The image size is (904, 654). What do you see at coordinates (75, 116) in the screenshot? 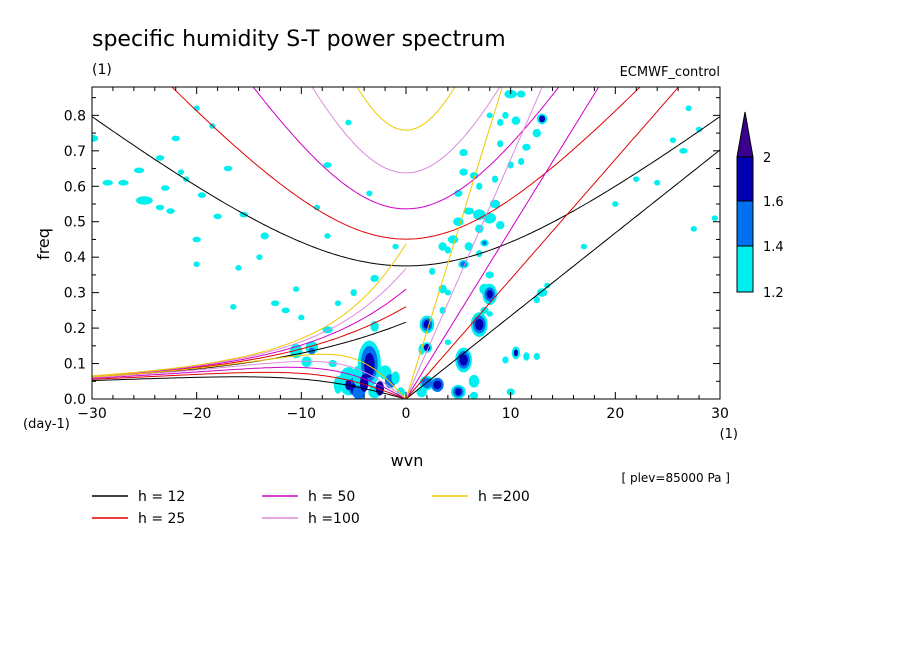
I see `y-tick-label: 0.8` at bounding box center [75, 116].